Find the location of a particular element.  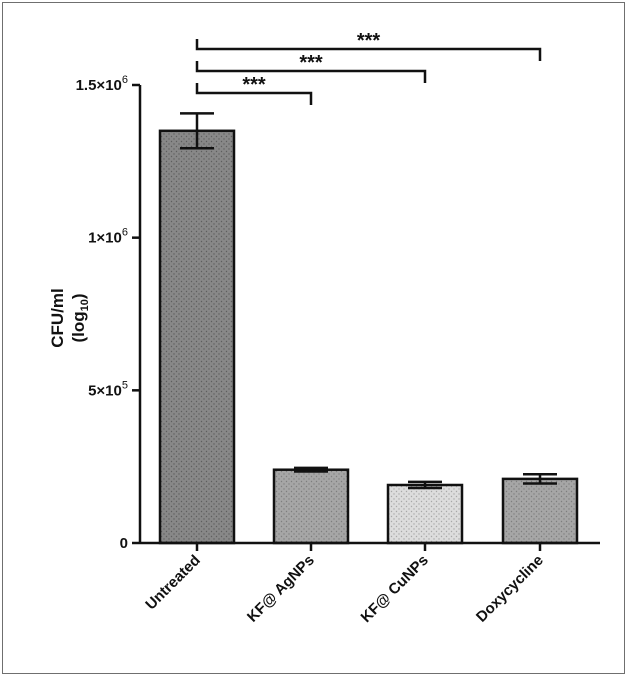

significance-bracket-0: *** is located at coordinates (368, 45).